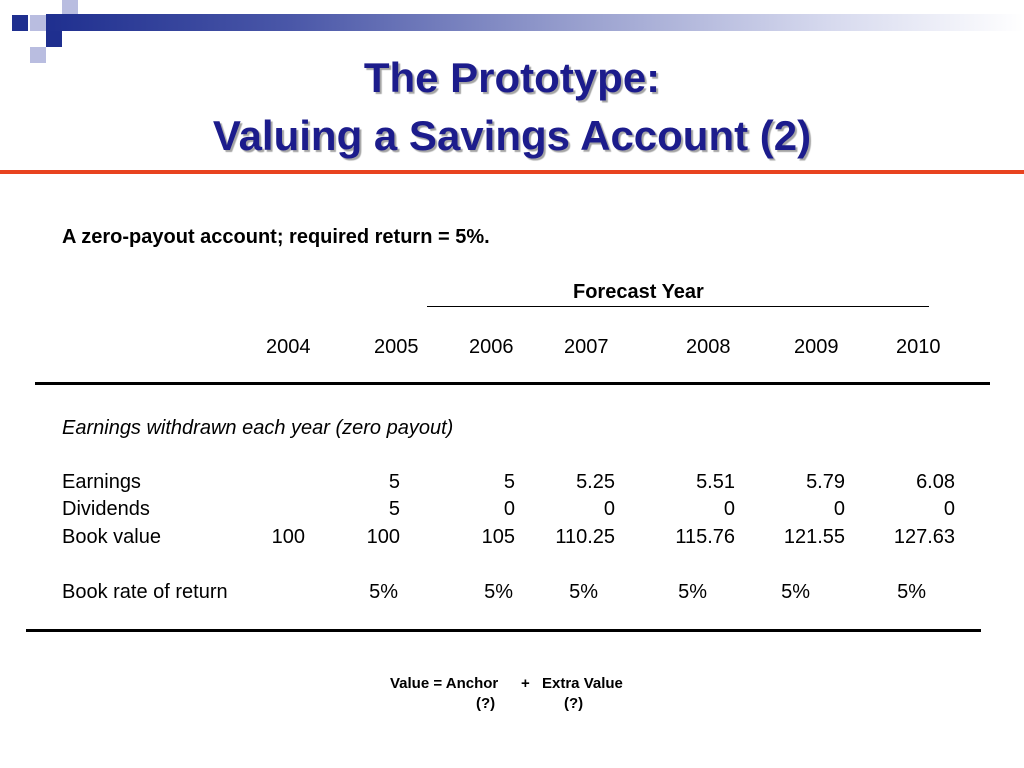  What do you see at coordinates (512, 383) in the screenshot?
I see `table-top-rule` at bounding box center [512, 383].